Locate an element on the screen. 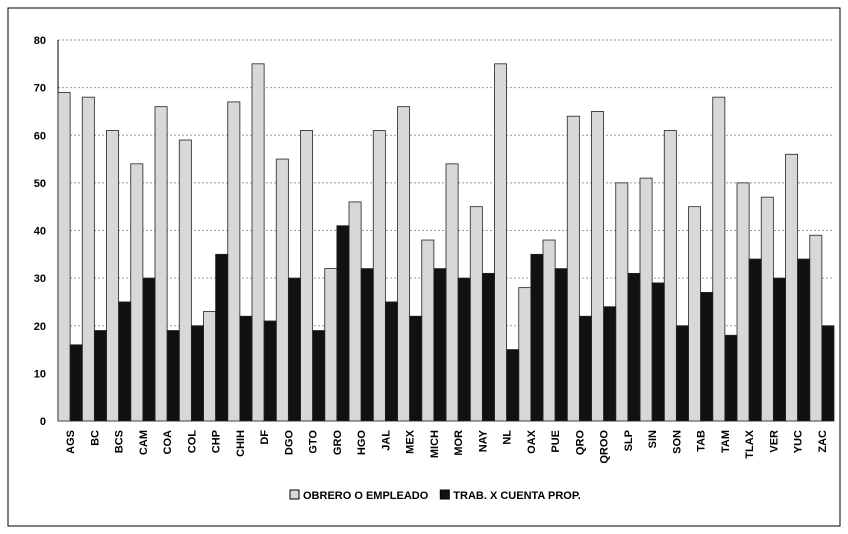 Image resolution: width=848 pixels, height=534 pixels. x-tick-label: DGO is located at coordinates (289, 443).